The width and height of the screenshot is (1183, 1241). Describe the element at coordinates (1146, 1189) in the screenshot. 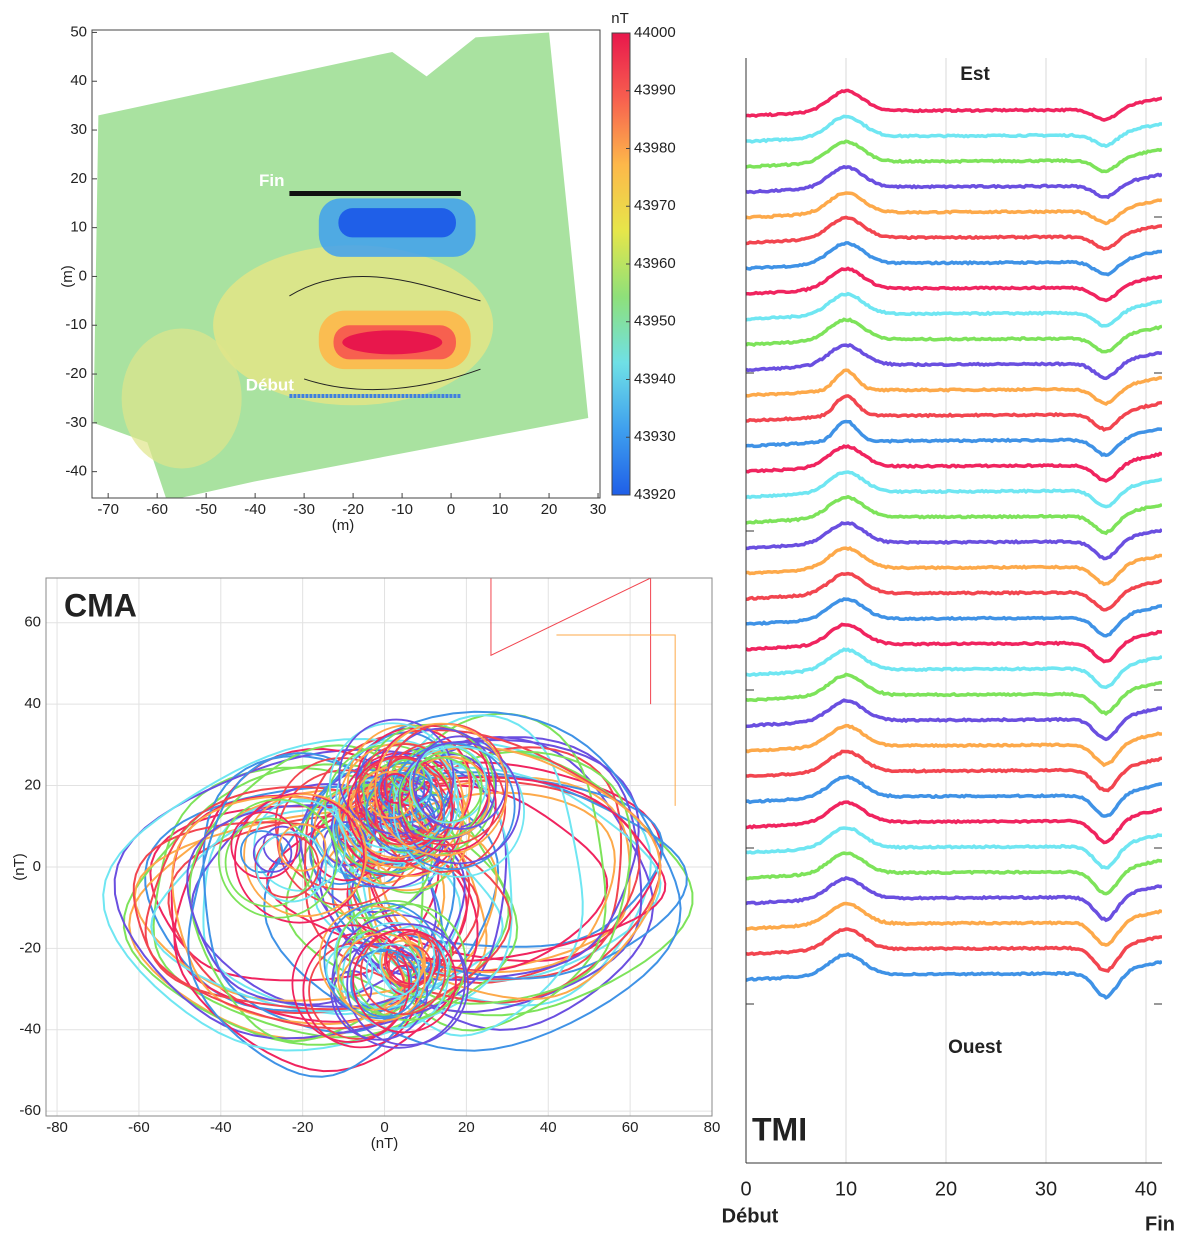

I see `x-tick-label: 40` at that location.